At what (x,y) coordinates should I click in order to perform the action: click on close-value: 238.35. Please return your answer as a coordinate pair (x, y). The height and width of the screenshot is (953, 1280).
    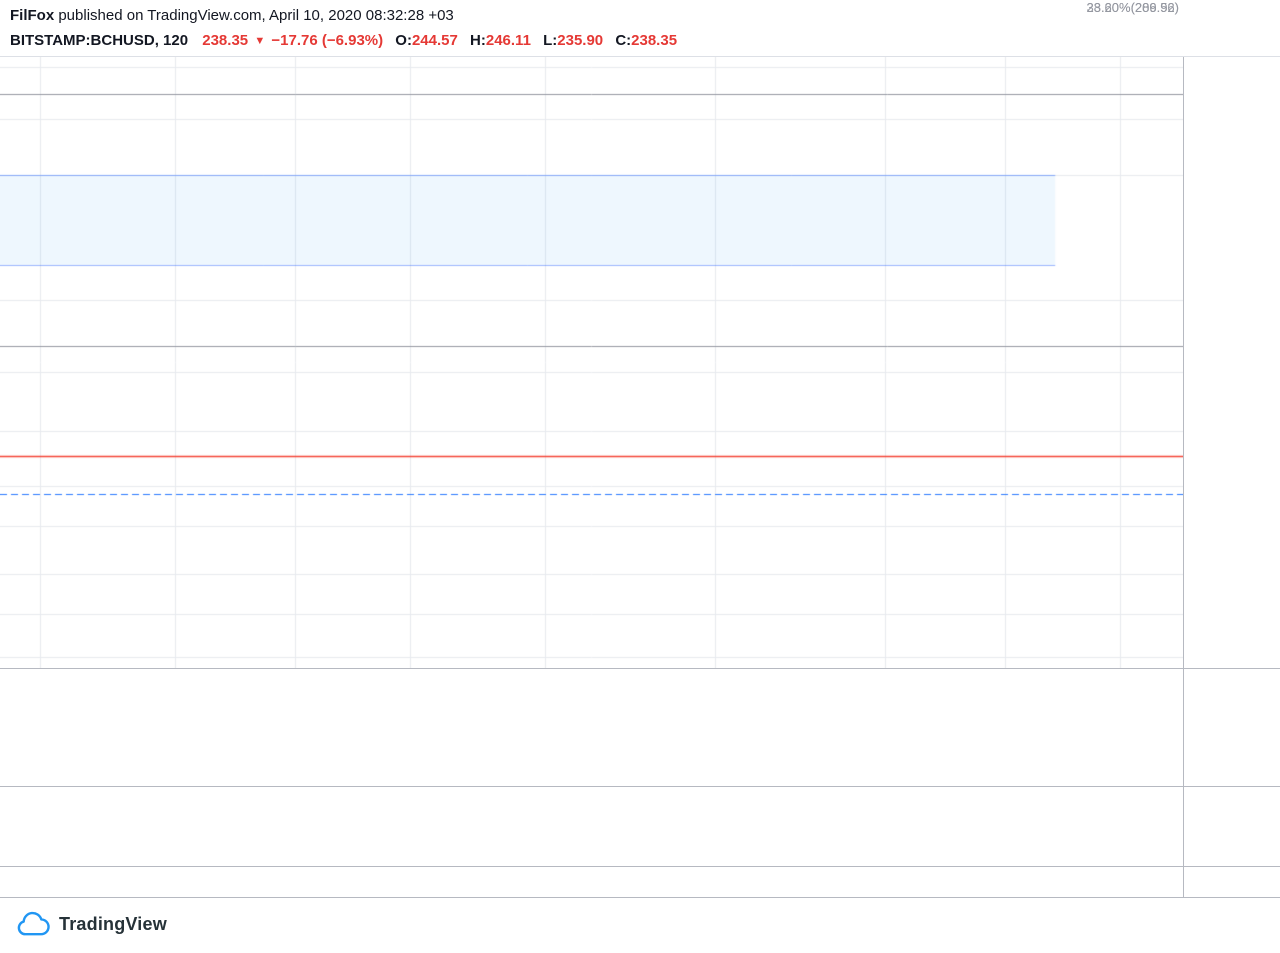
    Looking at the image, I should click on (654, 40).